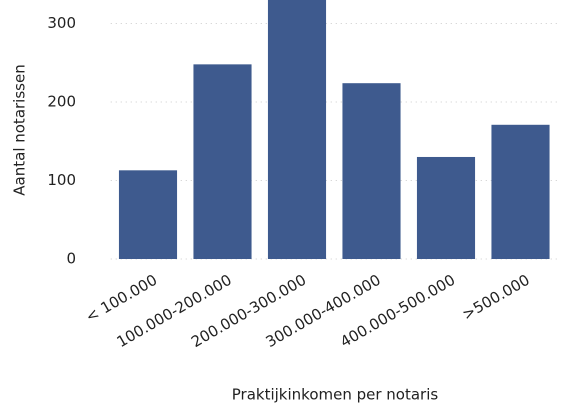  Describe the element at coordinates (496, 297) in the screenshot. I see `x-tick-label: >500.000` at that location.